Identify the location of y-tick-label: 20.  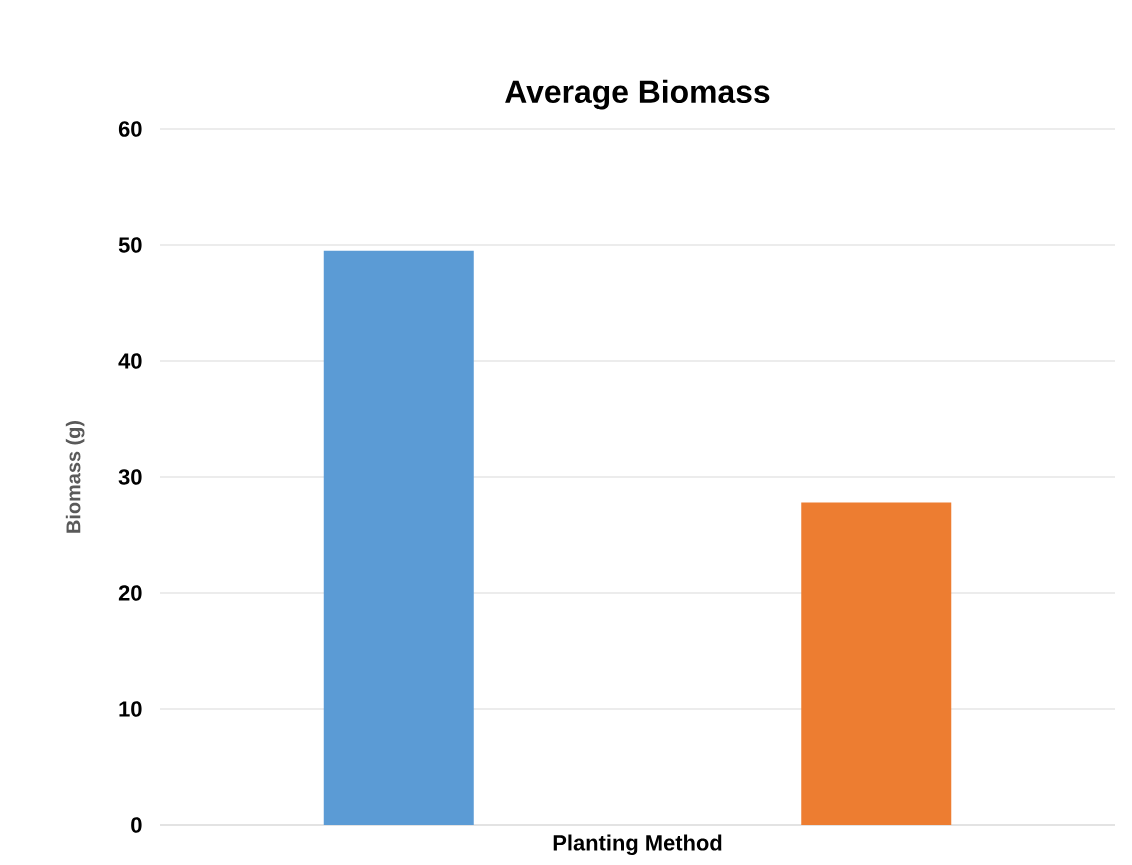
(130, 593).